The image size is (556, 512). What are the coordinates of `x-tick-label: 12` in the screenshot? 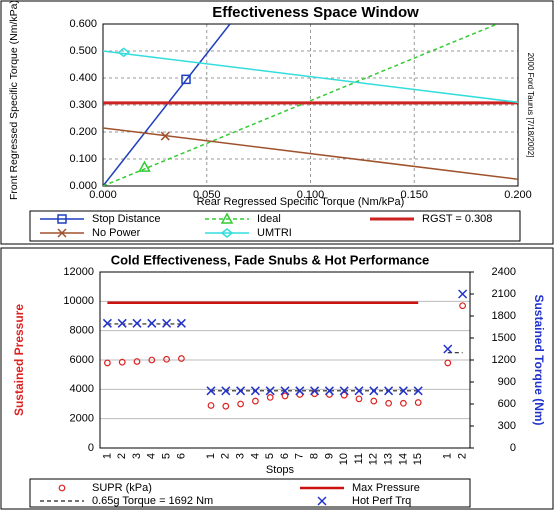 It's located at (374, 459).